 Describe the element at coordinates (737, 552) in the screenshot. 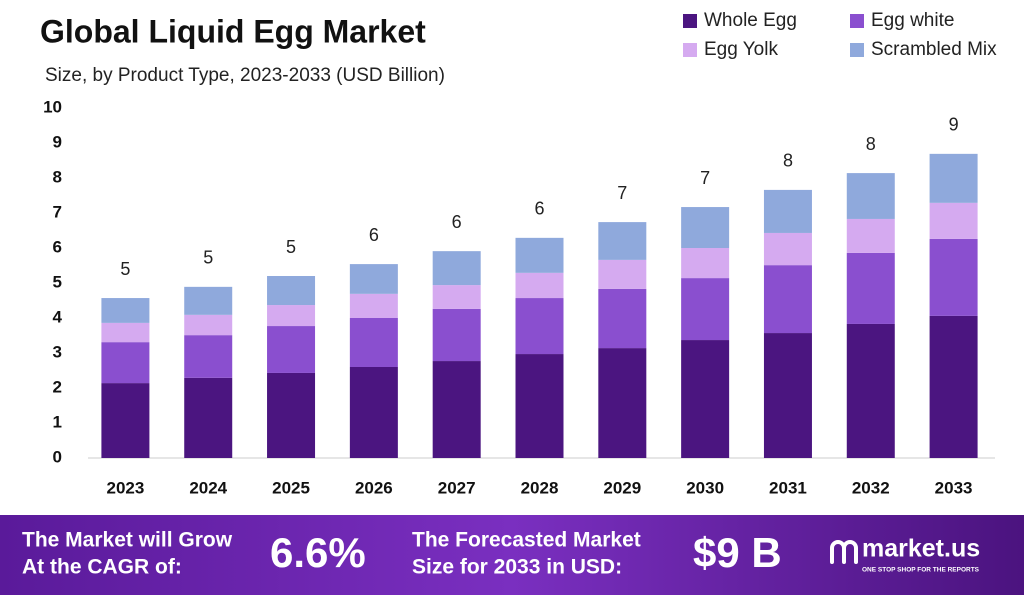

I see `forecast-value: $9 B` at that location.